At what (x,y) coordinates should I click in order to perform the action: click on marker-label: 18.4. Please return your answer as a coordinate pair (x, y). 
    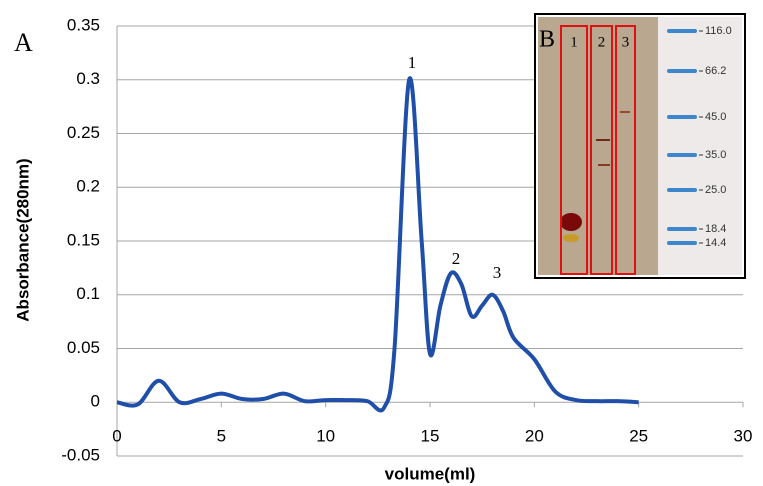
    Looking at the image, I should click on (715, 229).